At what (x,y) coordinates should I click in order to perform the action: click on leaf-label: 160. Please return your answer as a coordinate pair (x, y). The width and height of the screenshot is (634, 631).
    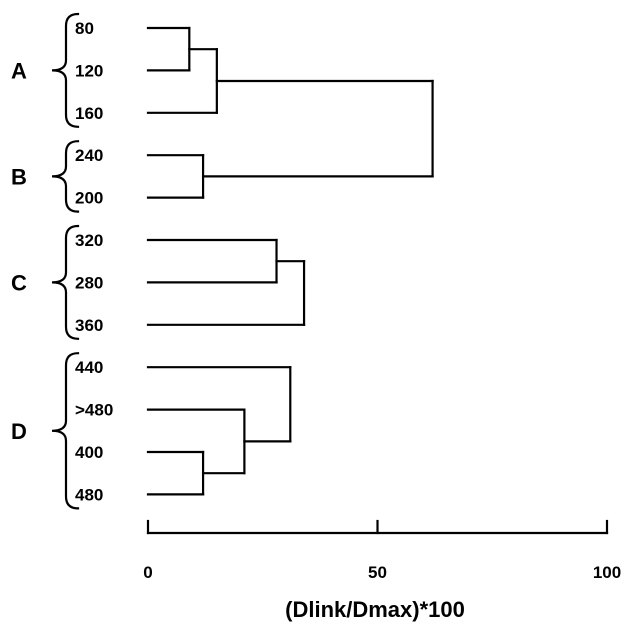
    Looking at the image, I should click on (89, 113).